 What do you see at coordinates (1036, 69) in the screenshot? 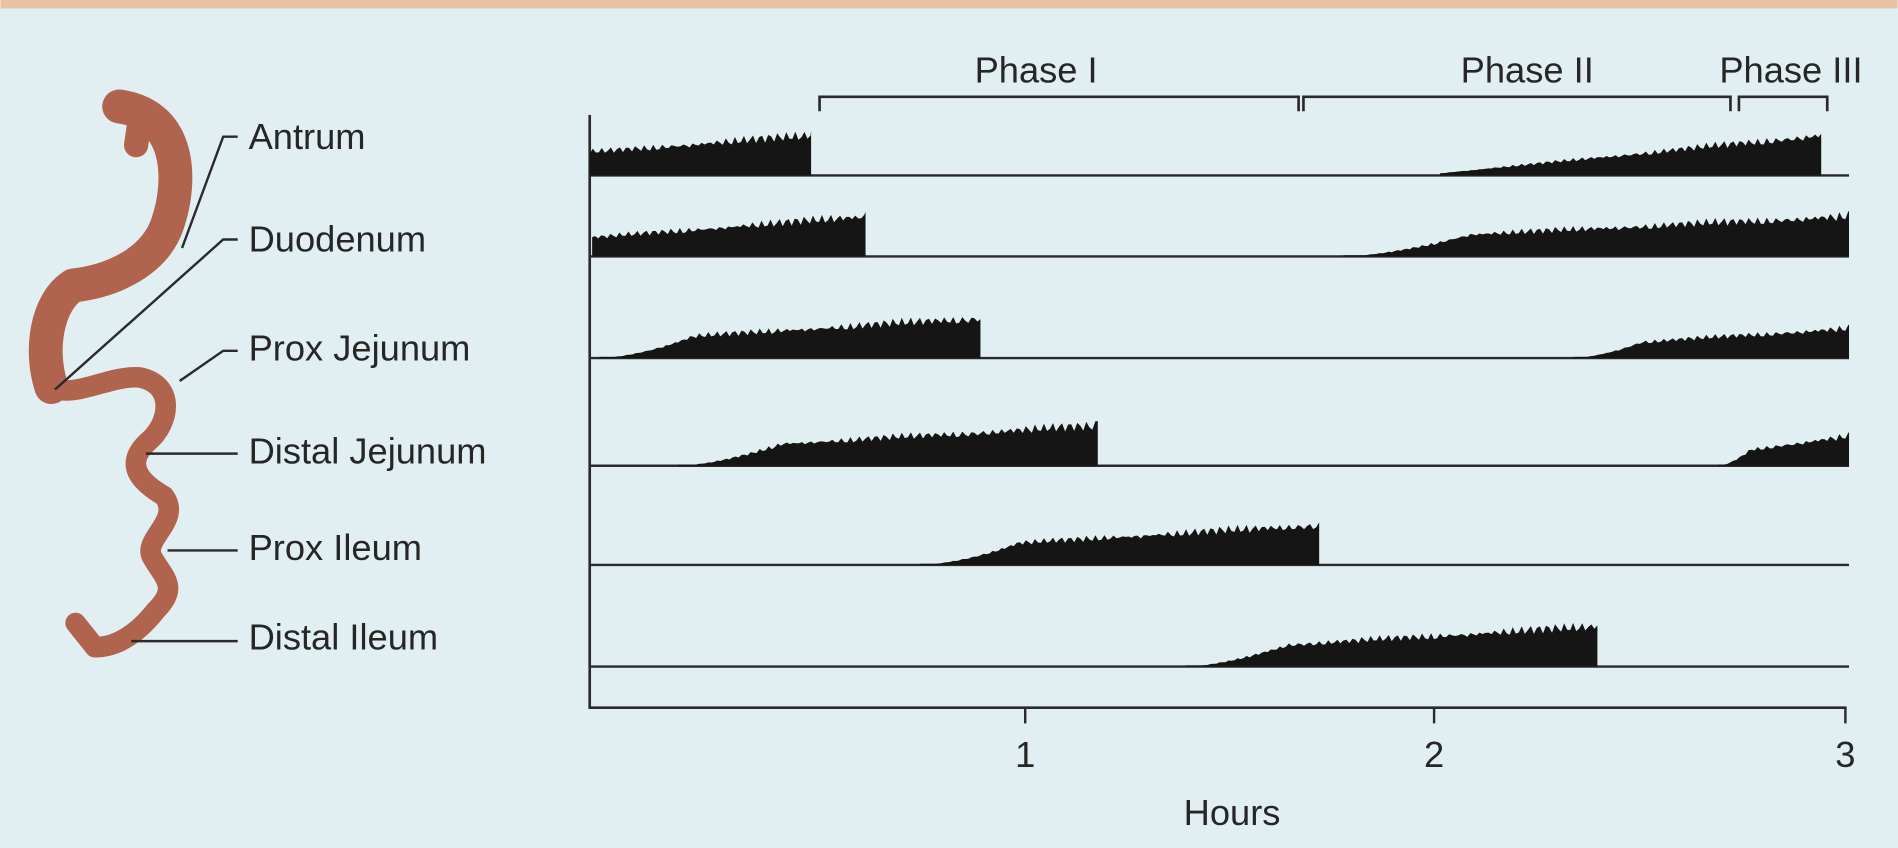
I see `phase-label: Phase I` at bounding box center [1036, 69].